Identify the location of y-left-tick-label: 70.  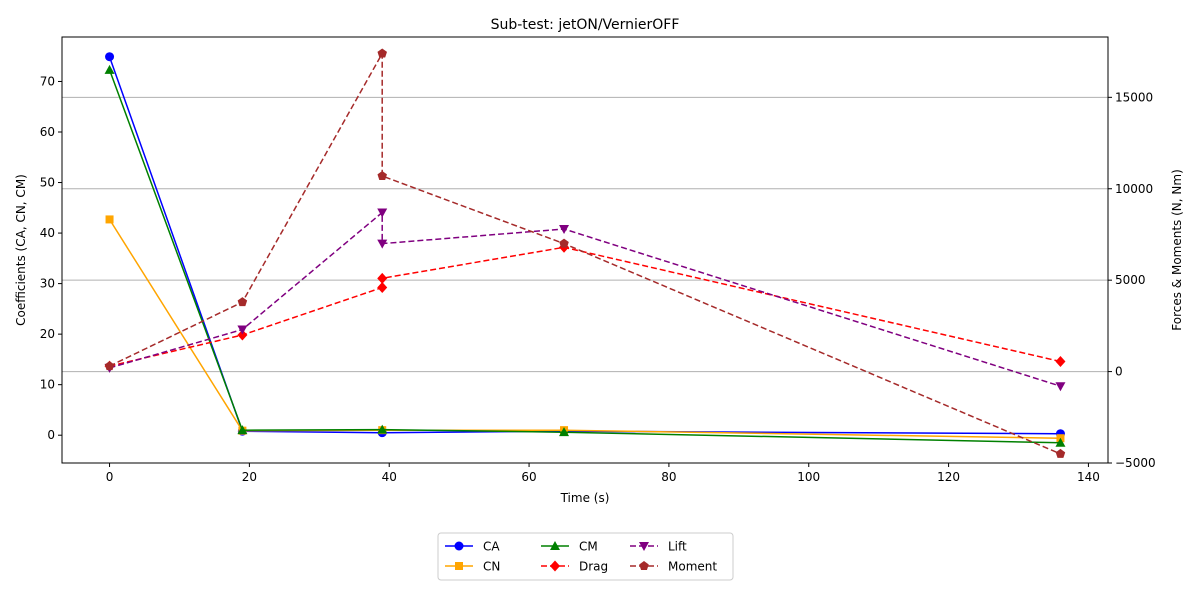
(47, 81).